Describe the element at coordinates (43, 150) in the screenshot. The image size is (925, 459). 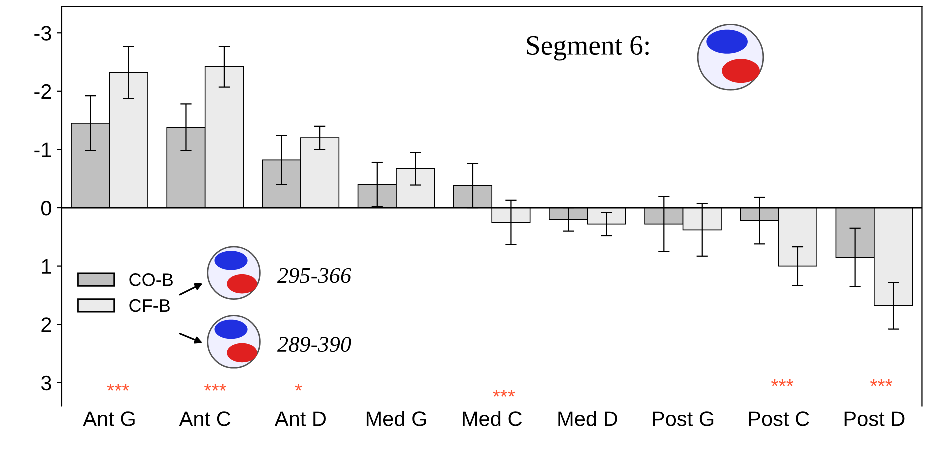
I see `y-tick-label: -1` at that location.